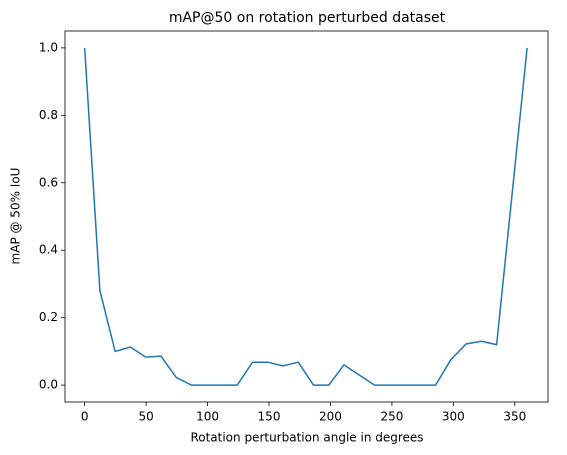 The height and width of the screenshot is (455, 567). Describe the element at coordinates (330, 417) in the screenshot. I see `x-tick-label: 200` at that location.